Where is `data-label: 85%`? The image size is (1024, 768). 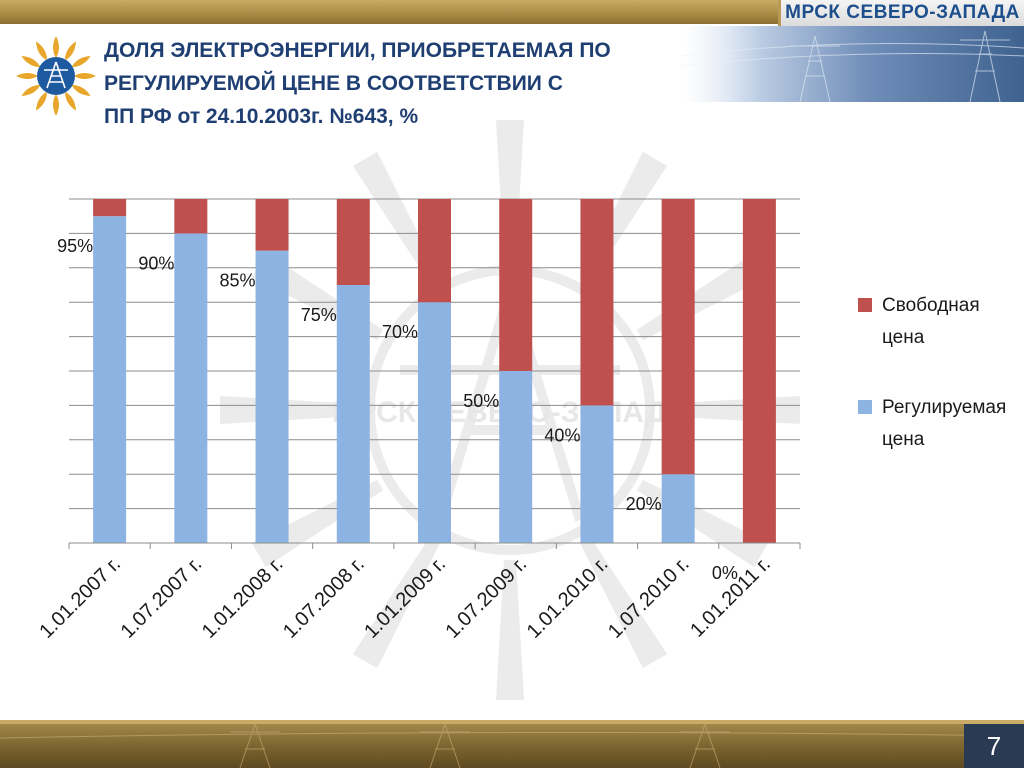
data-label: 85% is located at coordinates (238, 281).